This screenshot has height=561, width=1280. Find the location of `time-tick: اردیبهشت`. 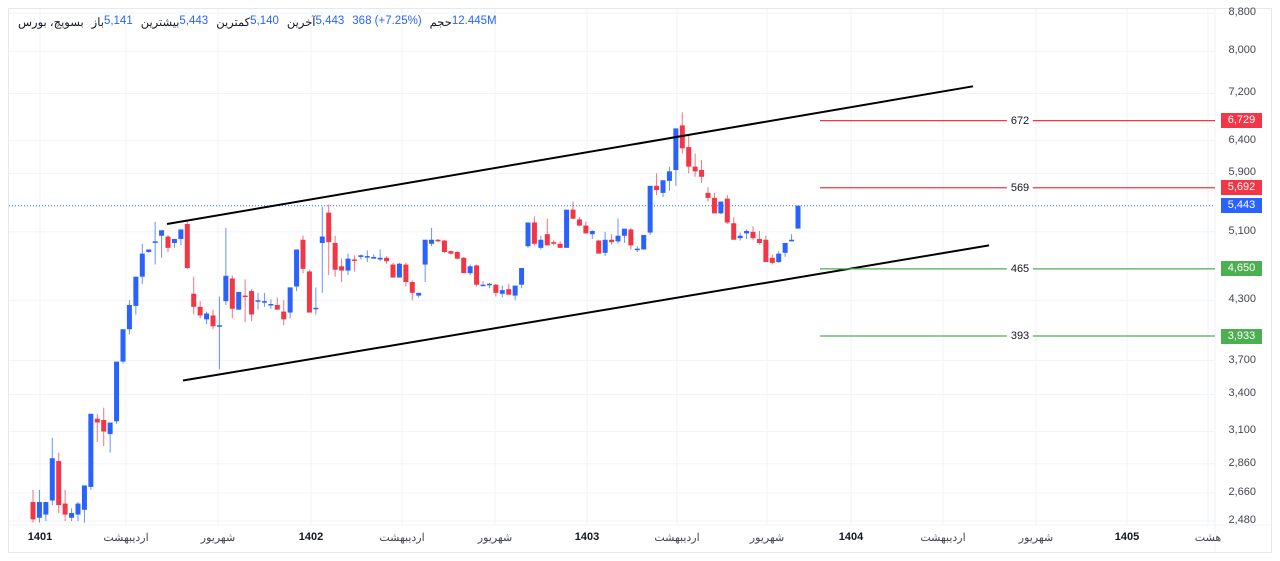

time-tick: اردیبهشت is located at coordinates (402, 538).